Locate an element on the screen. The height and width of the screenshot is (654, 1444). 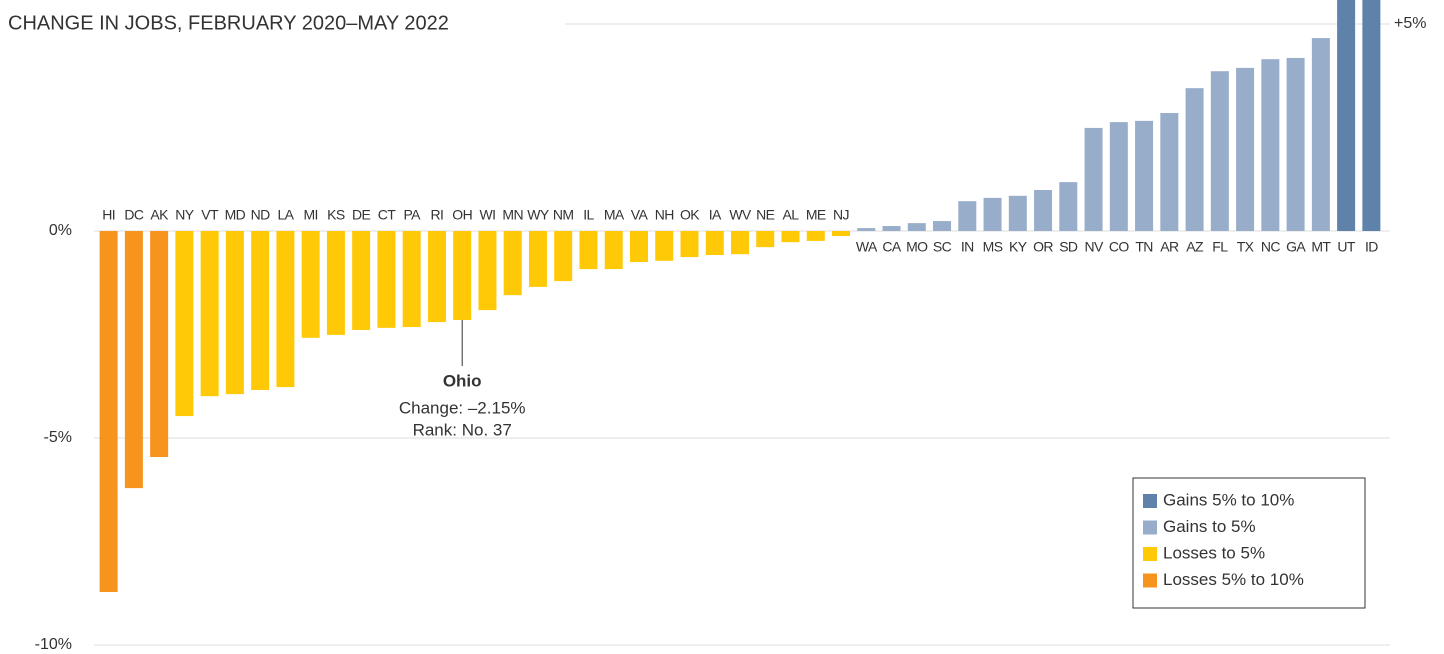
y-tick-label: -5% is located at coordinates (58, 437).